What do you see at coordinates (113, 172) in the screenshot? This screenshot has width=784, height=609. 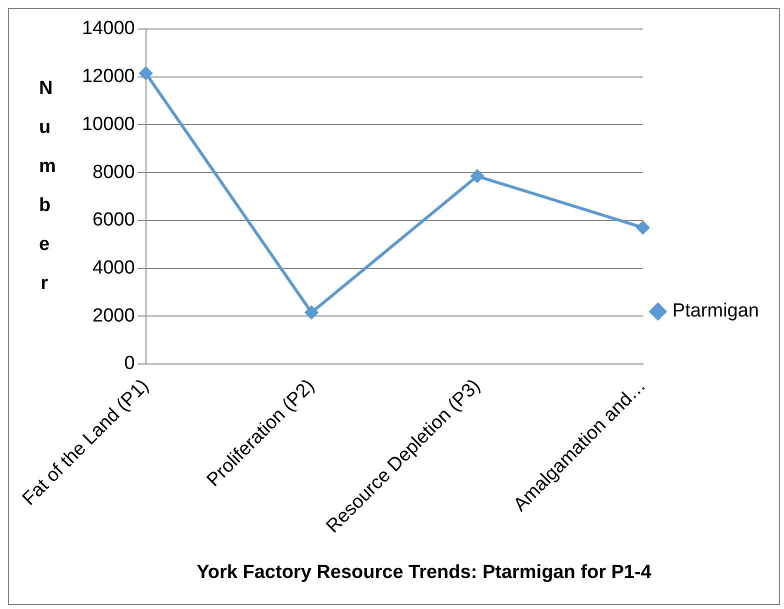 I see `y-tick-label: 8000` at bounding box center [113, 172].